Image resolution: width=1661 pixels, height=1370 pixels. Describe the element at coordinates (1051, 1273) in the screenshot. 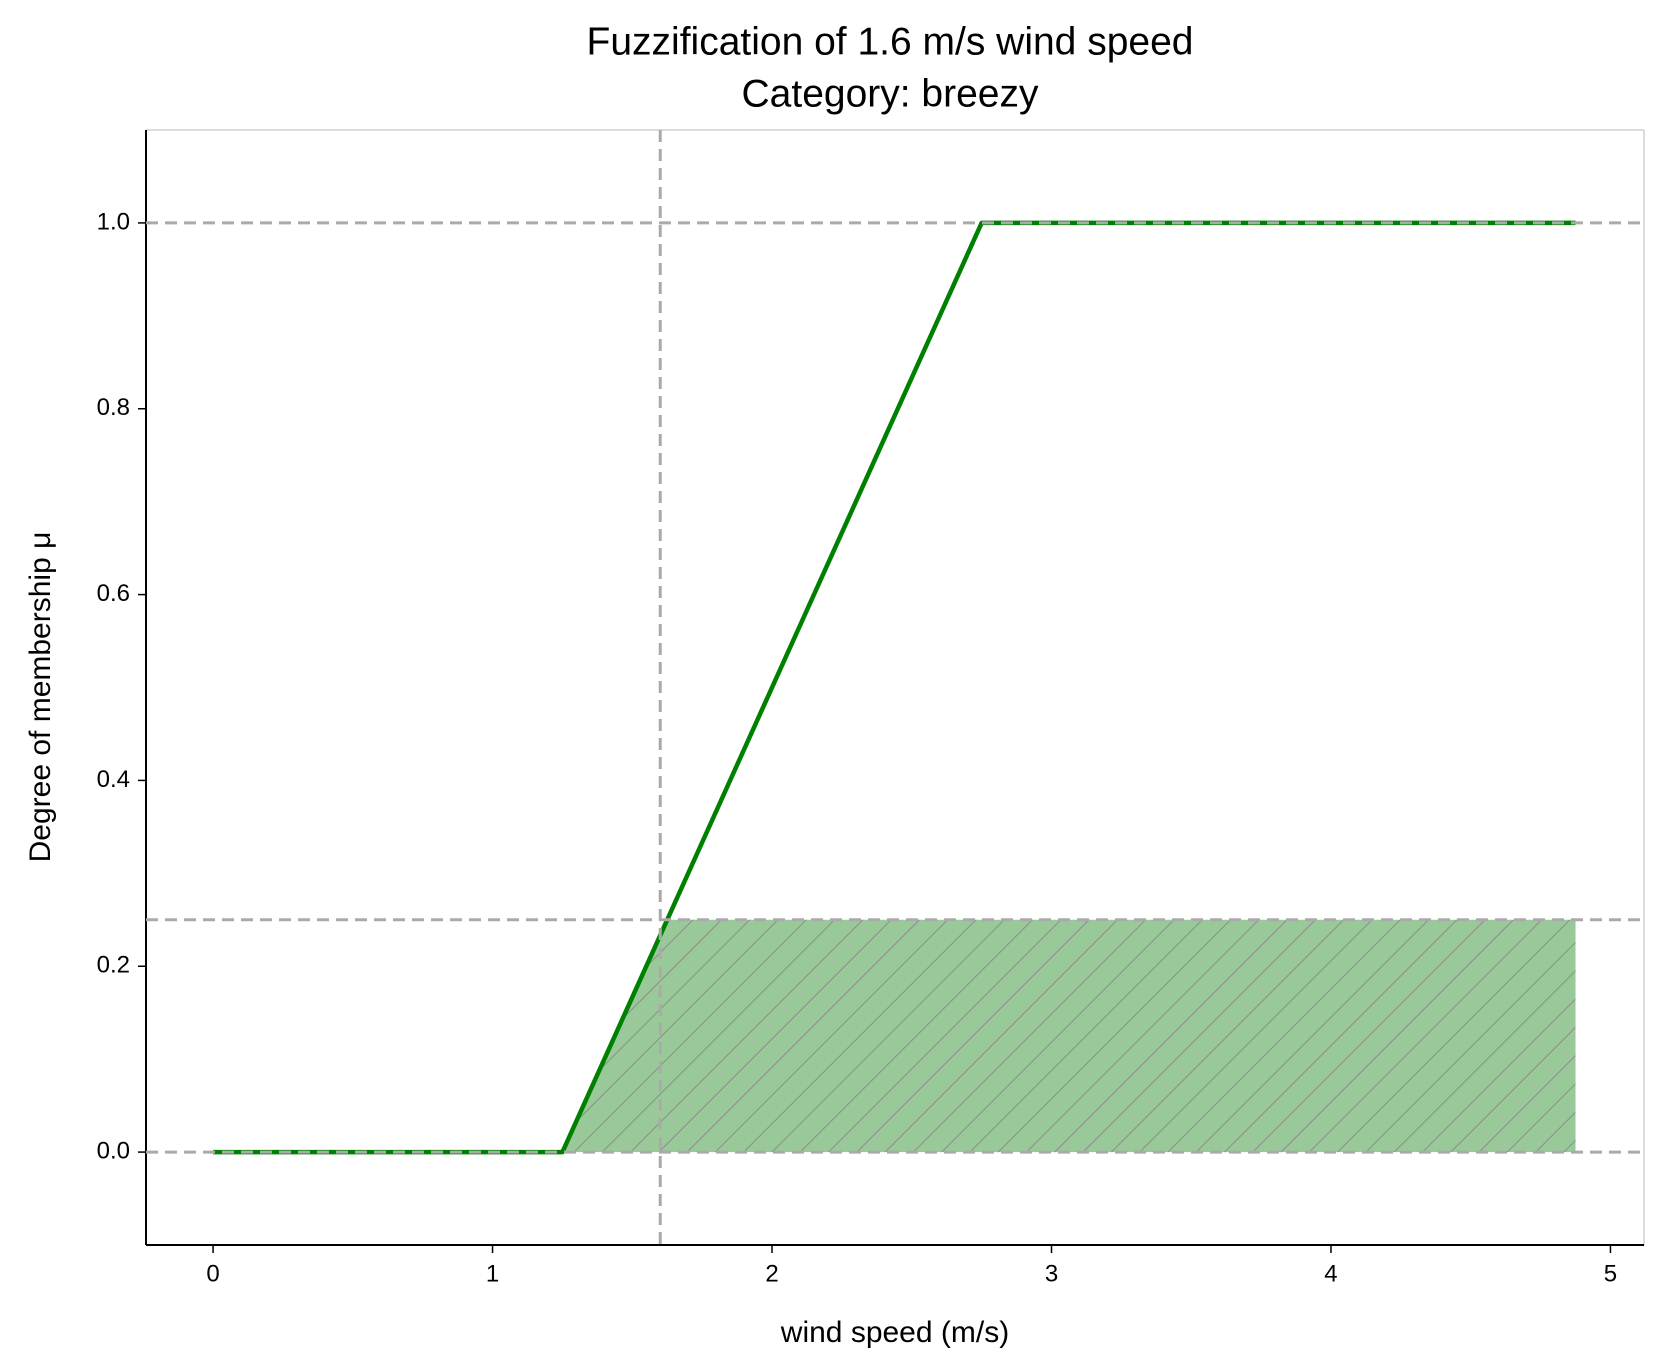

I see `x-tick-label: 3` at that location.